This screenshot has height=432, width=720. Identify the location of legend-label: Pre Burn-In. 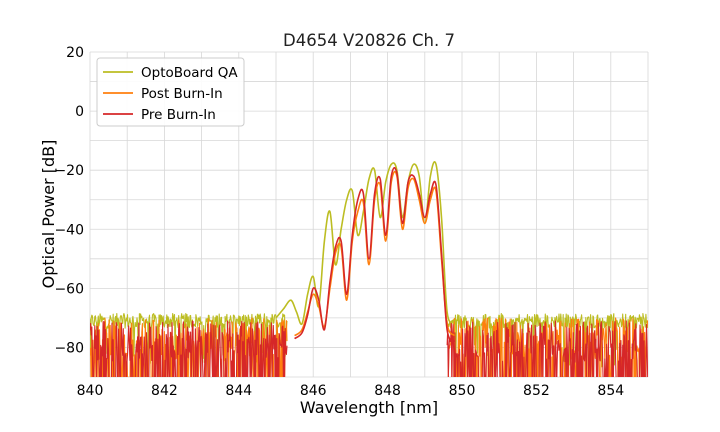
(178, 115).